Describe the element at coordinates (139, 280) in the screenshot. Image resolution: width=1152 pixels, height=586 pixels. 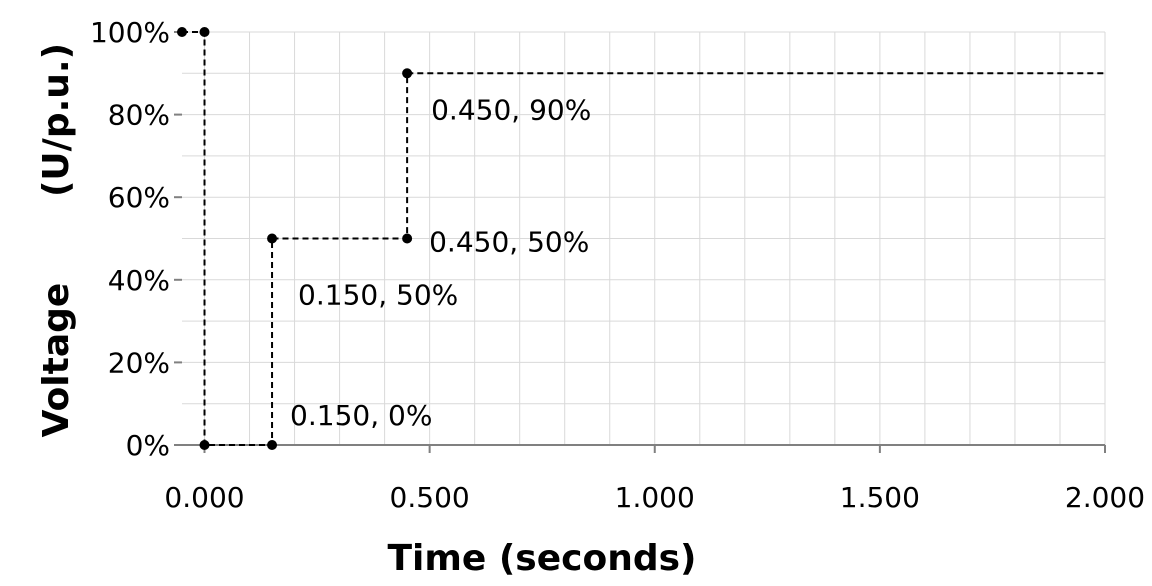
I see `y-tick-label: 40%` at that location.